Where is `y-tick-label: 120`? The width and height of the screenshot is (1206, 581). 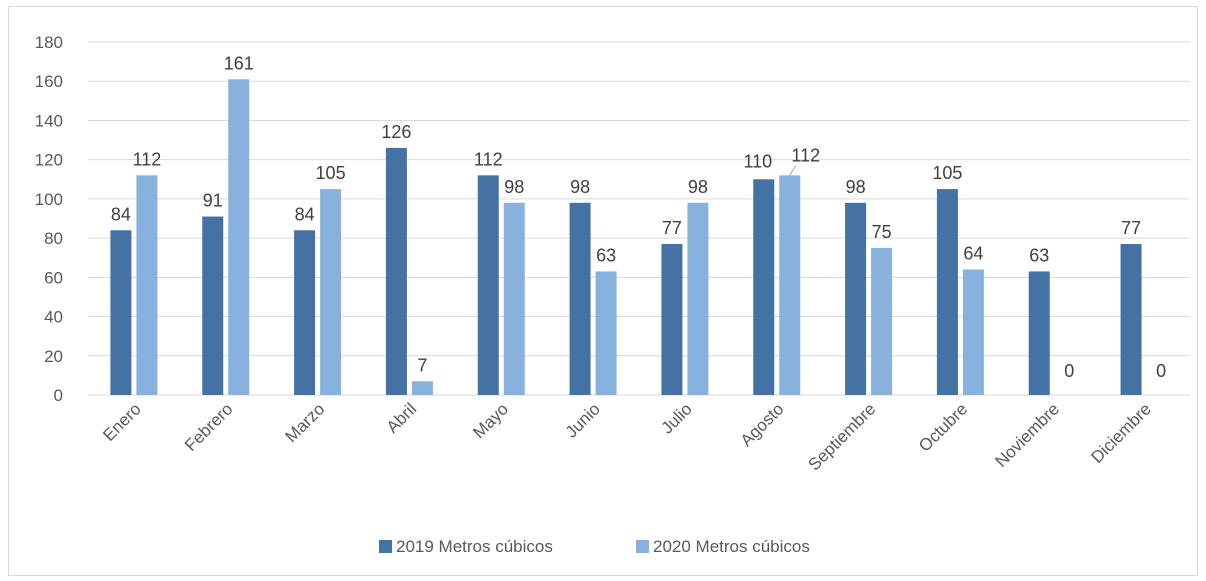
y-tick-label: 120 is located at coordinates (49, 160).